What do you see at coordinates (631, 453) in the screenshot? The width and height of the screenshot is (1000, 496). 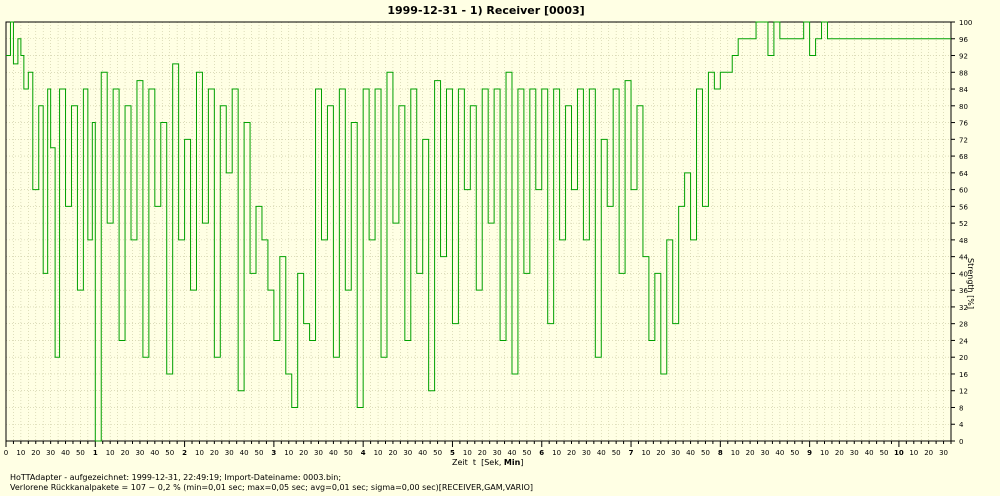 I see `x-tick-label: 7` at bounding box center [631, 453].